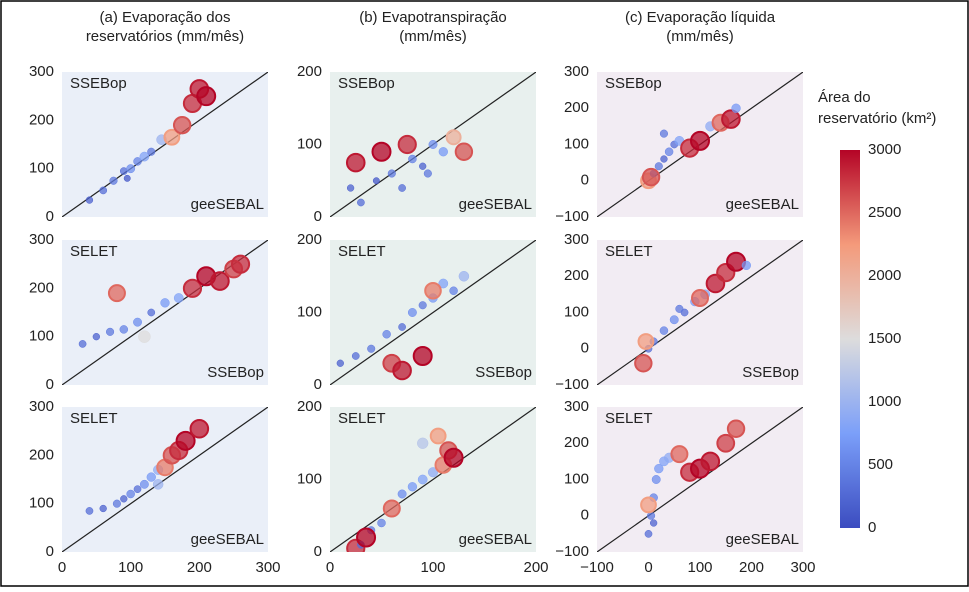 The image size is (969, 592). I want to click on column-title: (b) Evapotranspiração, so click(433, 17).